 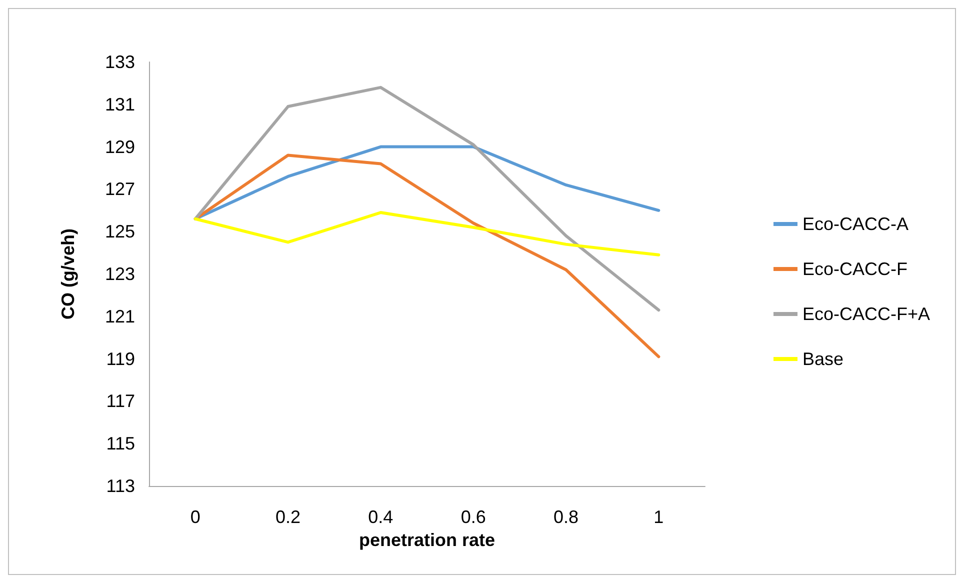 I want to click on y-tick-label: 129, so click(x=119, y=146).